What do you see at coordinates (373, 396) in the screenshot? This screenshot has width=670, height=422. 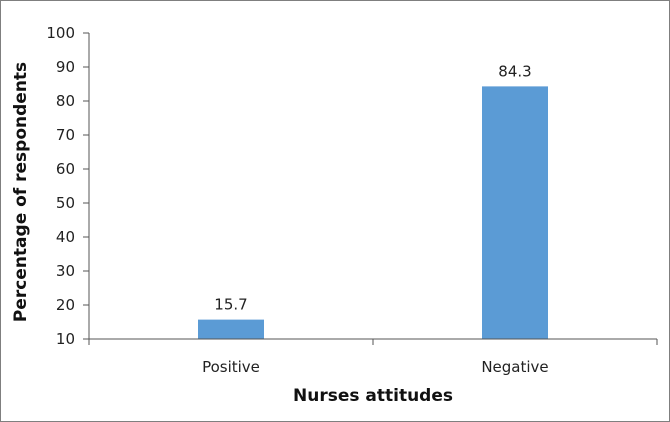 I see `x-axis-title: Nurses attitudes` at bounding box center [373, 396].